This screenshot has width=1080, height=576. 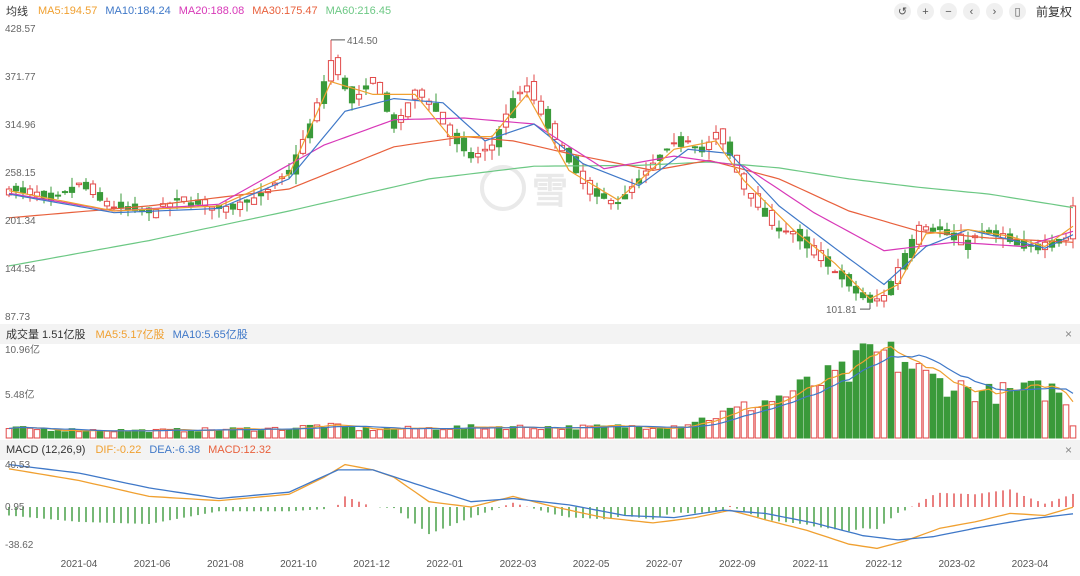 I want to click on price-adjust-button: 前复权, so click(x=1053, y=12).